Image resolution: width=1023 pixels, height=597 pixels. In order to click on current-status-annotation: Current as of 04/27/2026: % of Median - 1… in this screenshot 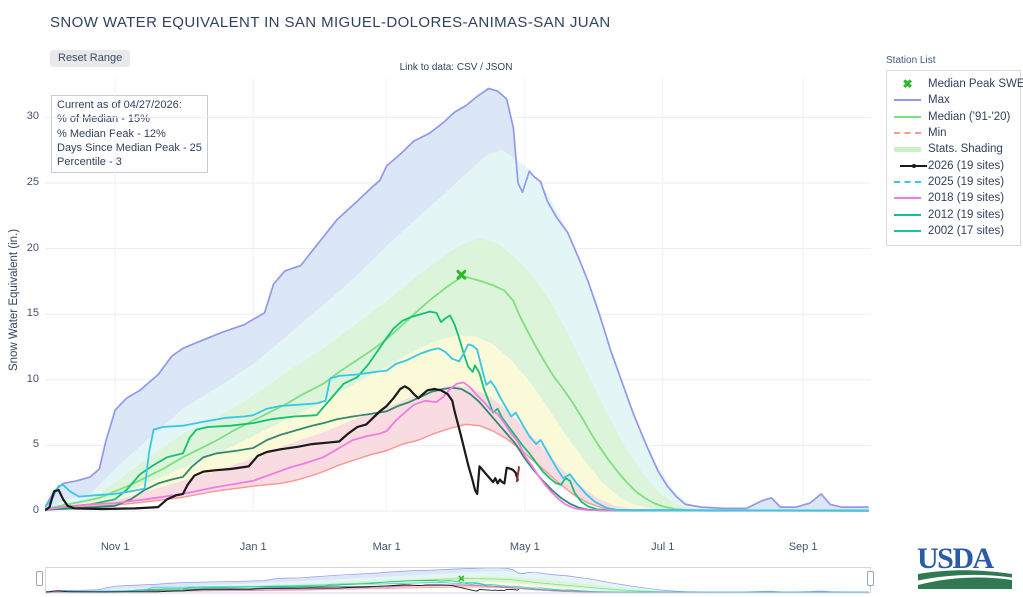, I will do `click(129, 134)`.